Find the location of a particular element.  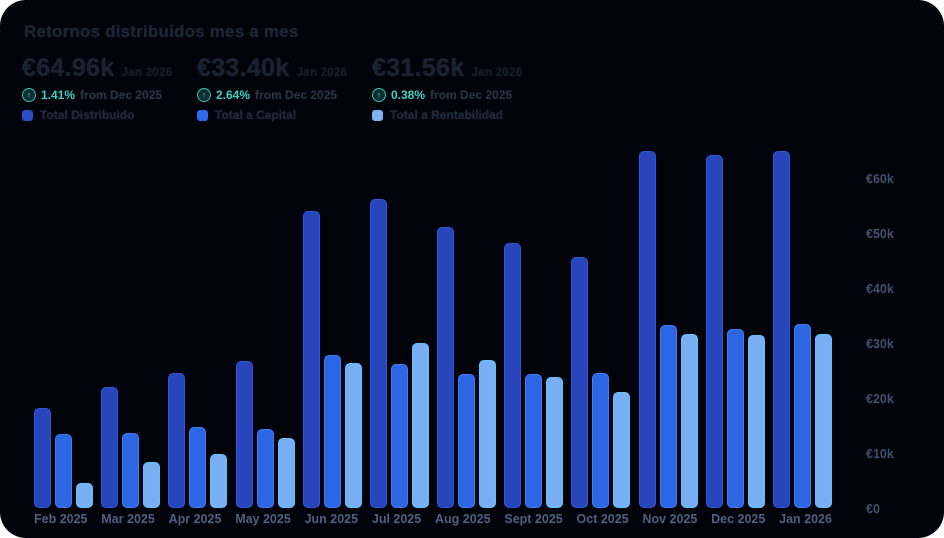

month-label: Aug 2025 is located at coordinates (463, 519).